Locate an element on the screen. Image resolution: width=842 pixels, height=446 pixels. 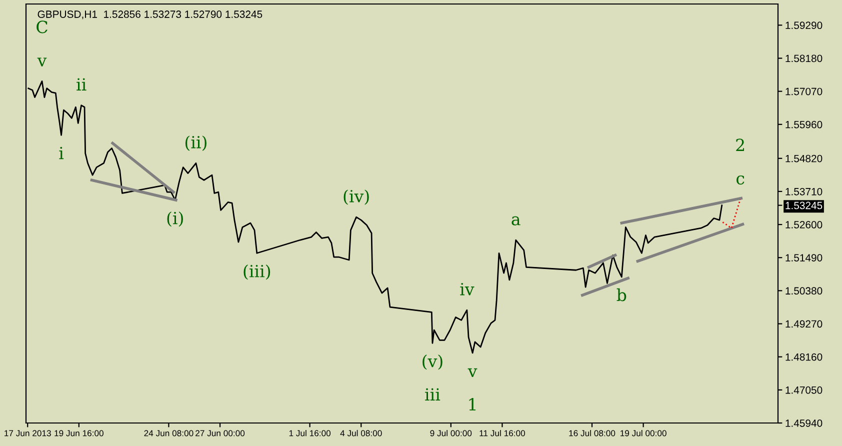
annotation: 1 is located at coordinates (472, 404).